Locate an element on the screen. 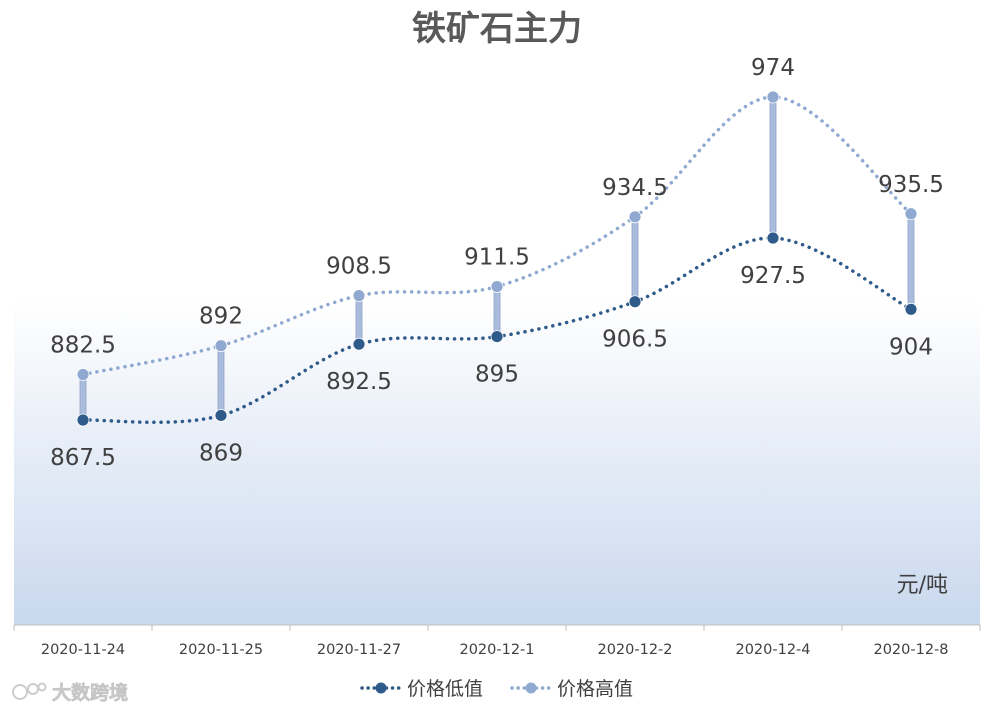 The image size is (994, 716). x-tick-label: 2020-11-25 is located at coordinates (221, 650).